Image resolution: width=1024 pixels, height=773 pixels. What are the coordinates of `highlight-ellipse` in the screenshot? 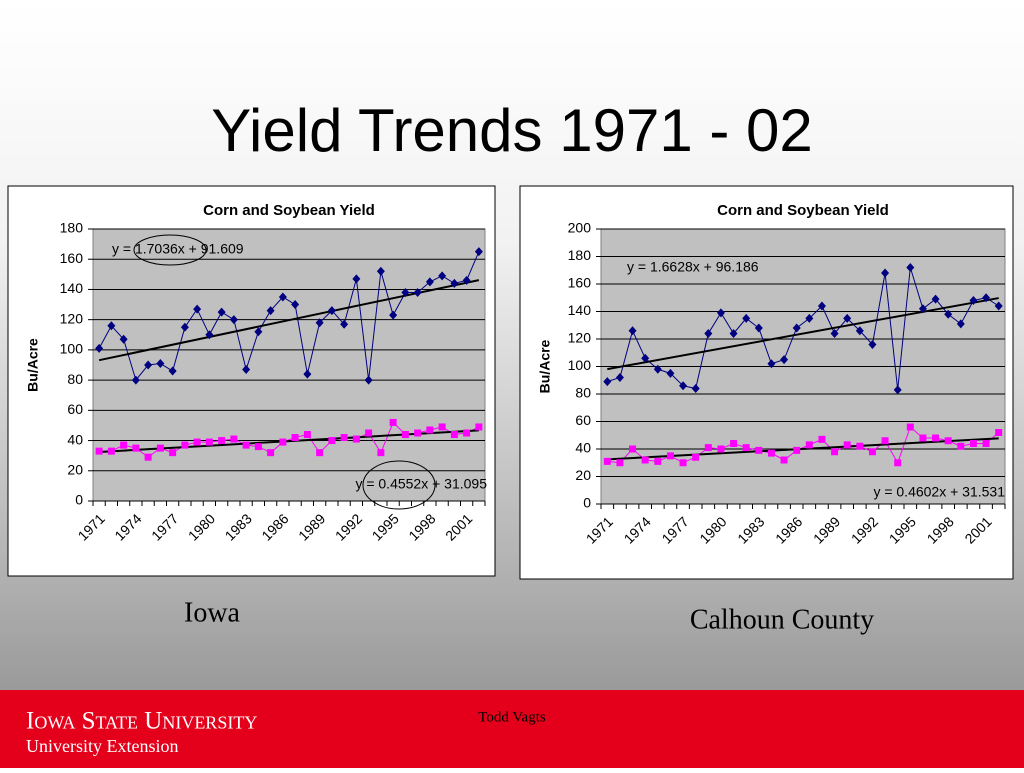 It's located at (399, 485).